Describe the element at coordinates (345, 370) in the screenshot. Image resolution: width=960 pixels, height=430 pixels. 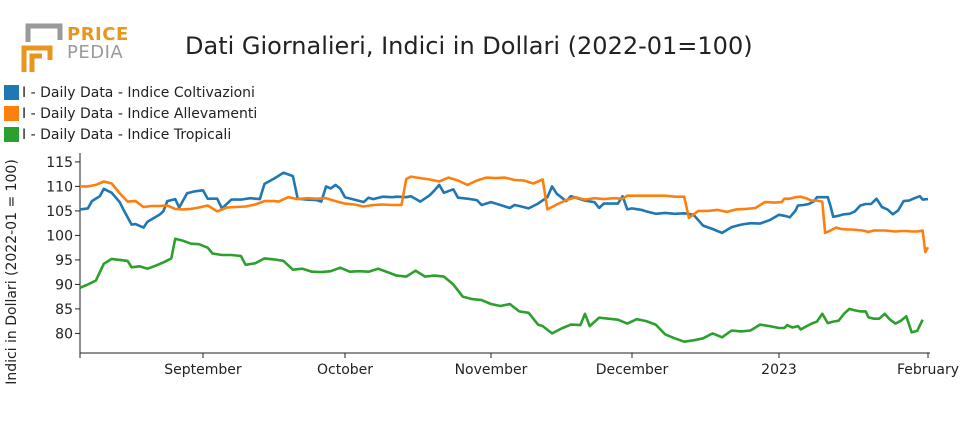
I see `x-tick-label: October` at that location.